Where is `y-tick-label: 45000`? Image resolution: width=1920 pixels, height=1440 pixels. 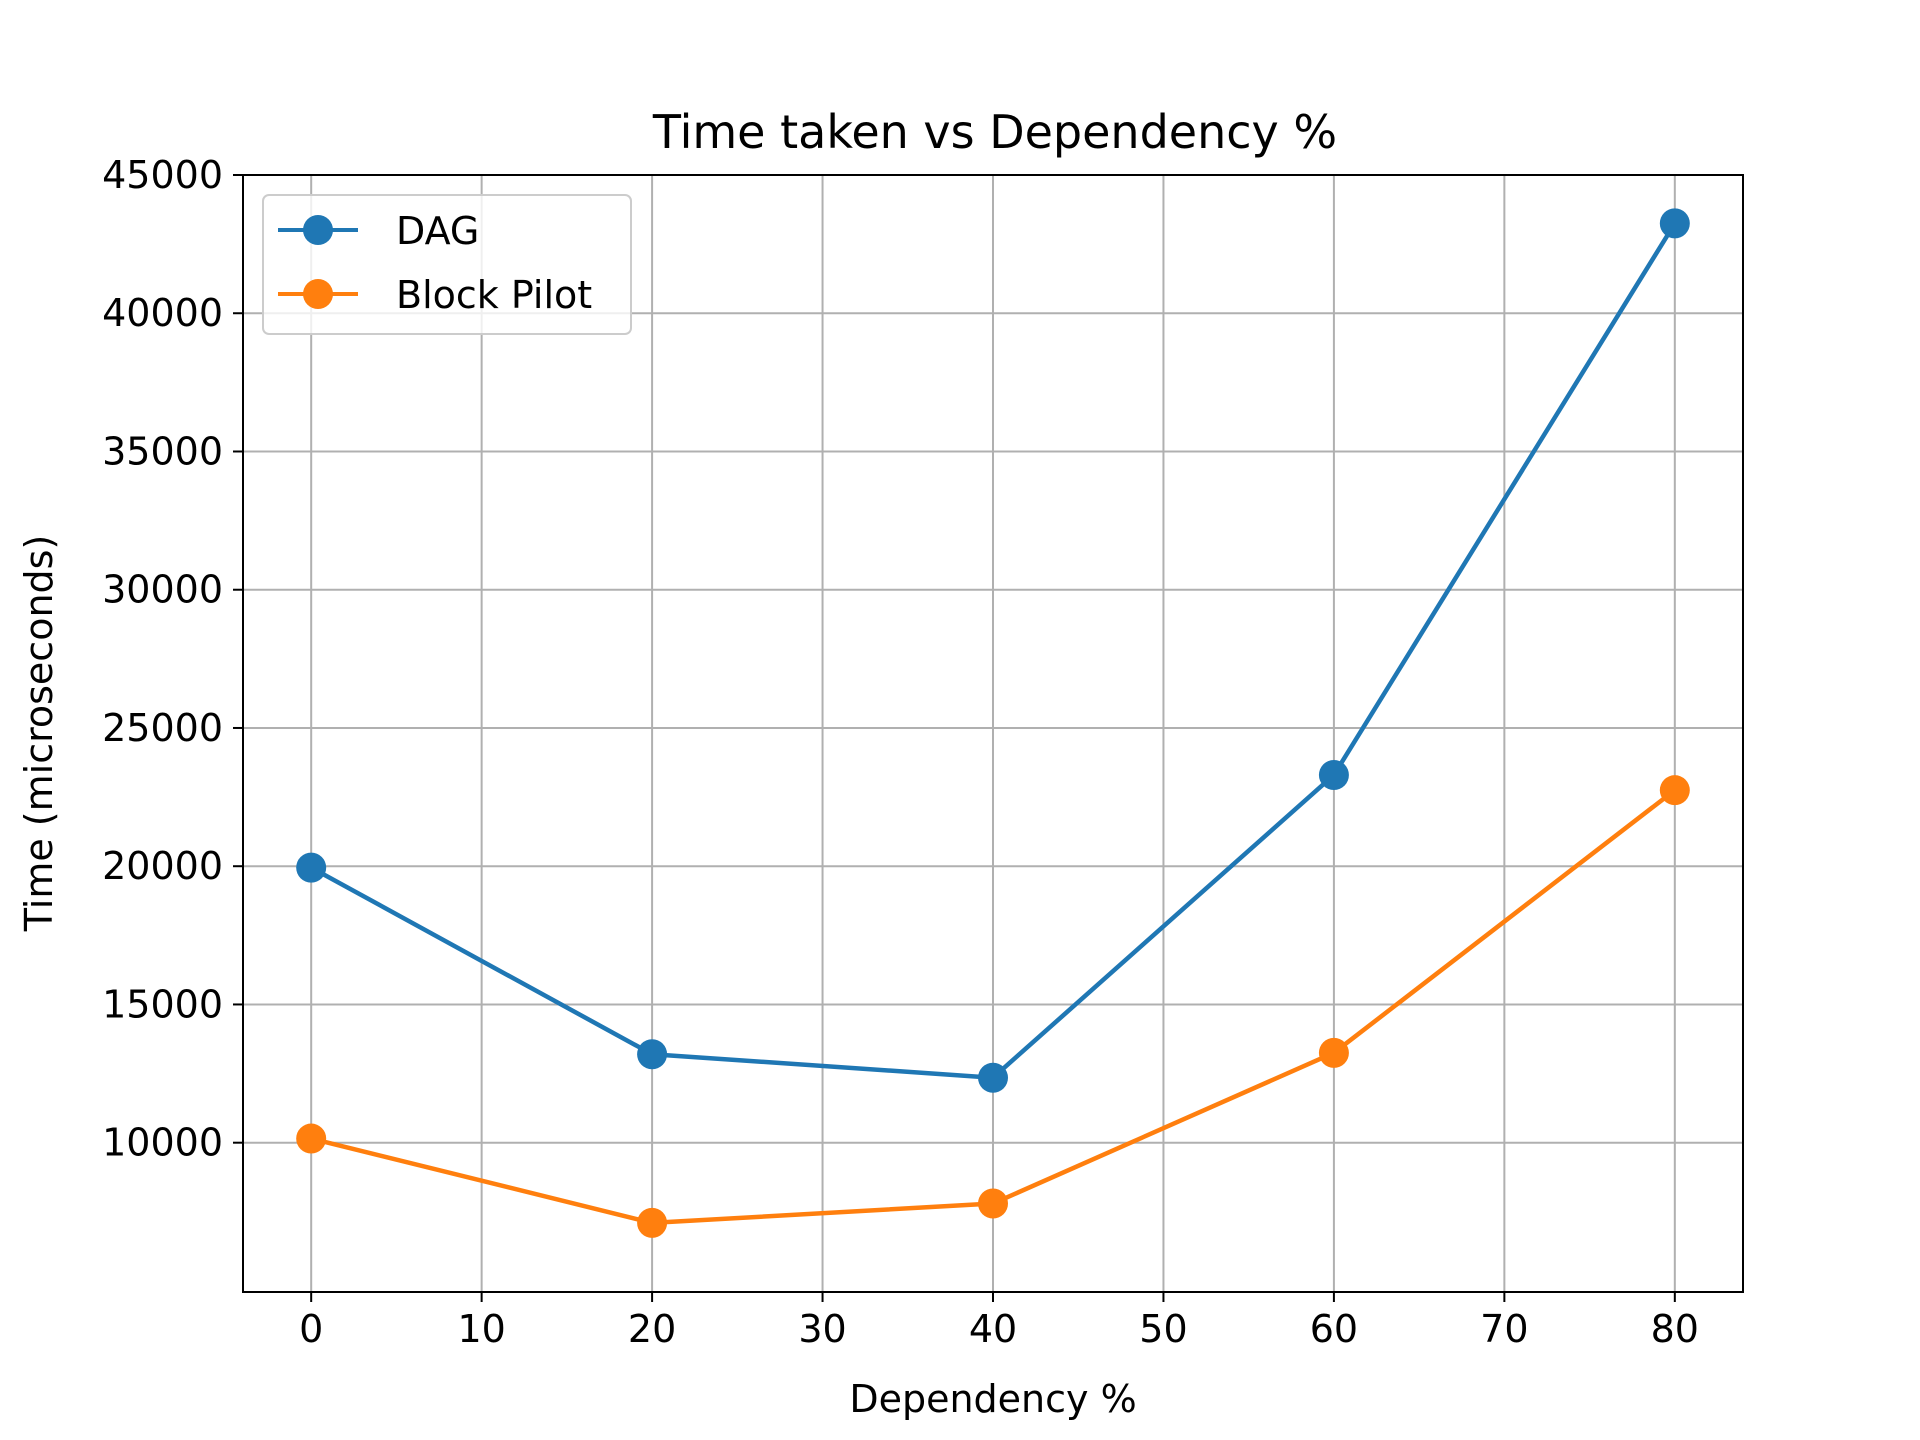 y-tick-label: 45000 is located at coordinates (162, 175).